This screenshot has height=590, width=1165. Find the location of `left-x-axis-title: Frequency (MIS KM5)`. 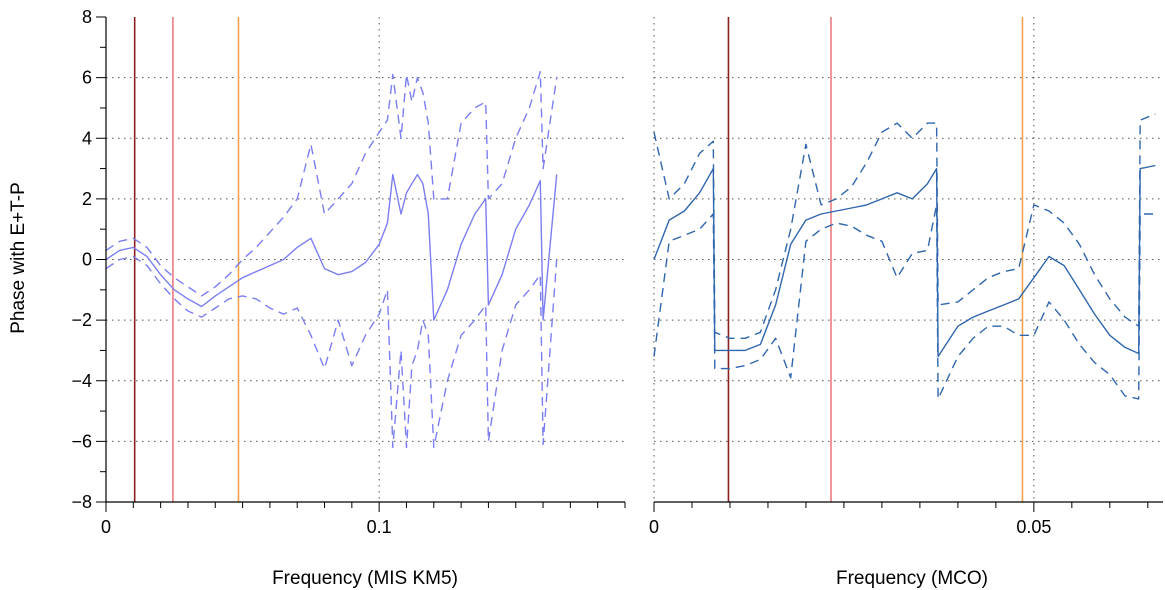

left-x-axis-title: Frequency (MIS KM5) is located at coordinates (365, 578).